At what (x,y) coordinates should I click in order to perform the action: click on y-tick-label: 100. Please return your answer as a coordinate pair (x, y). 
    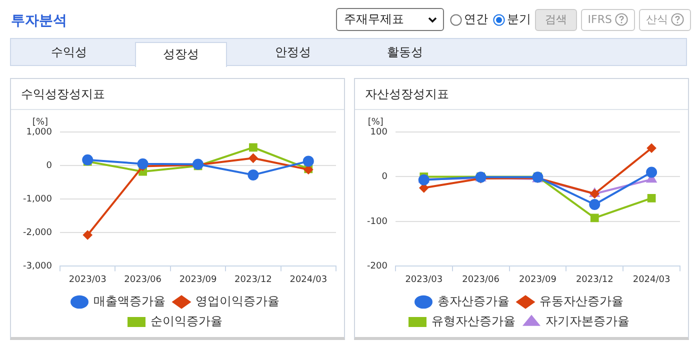
    Looking at the image, I should click on (379, 132).